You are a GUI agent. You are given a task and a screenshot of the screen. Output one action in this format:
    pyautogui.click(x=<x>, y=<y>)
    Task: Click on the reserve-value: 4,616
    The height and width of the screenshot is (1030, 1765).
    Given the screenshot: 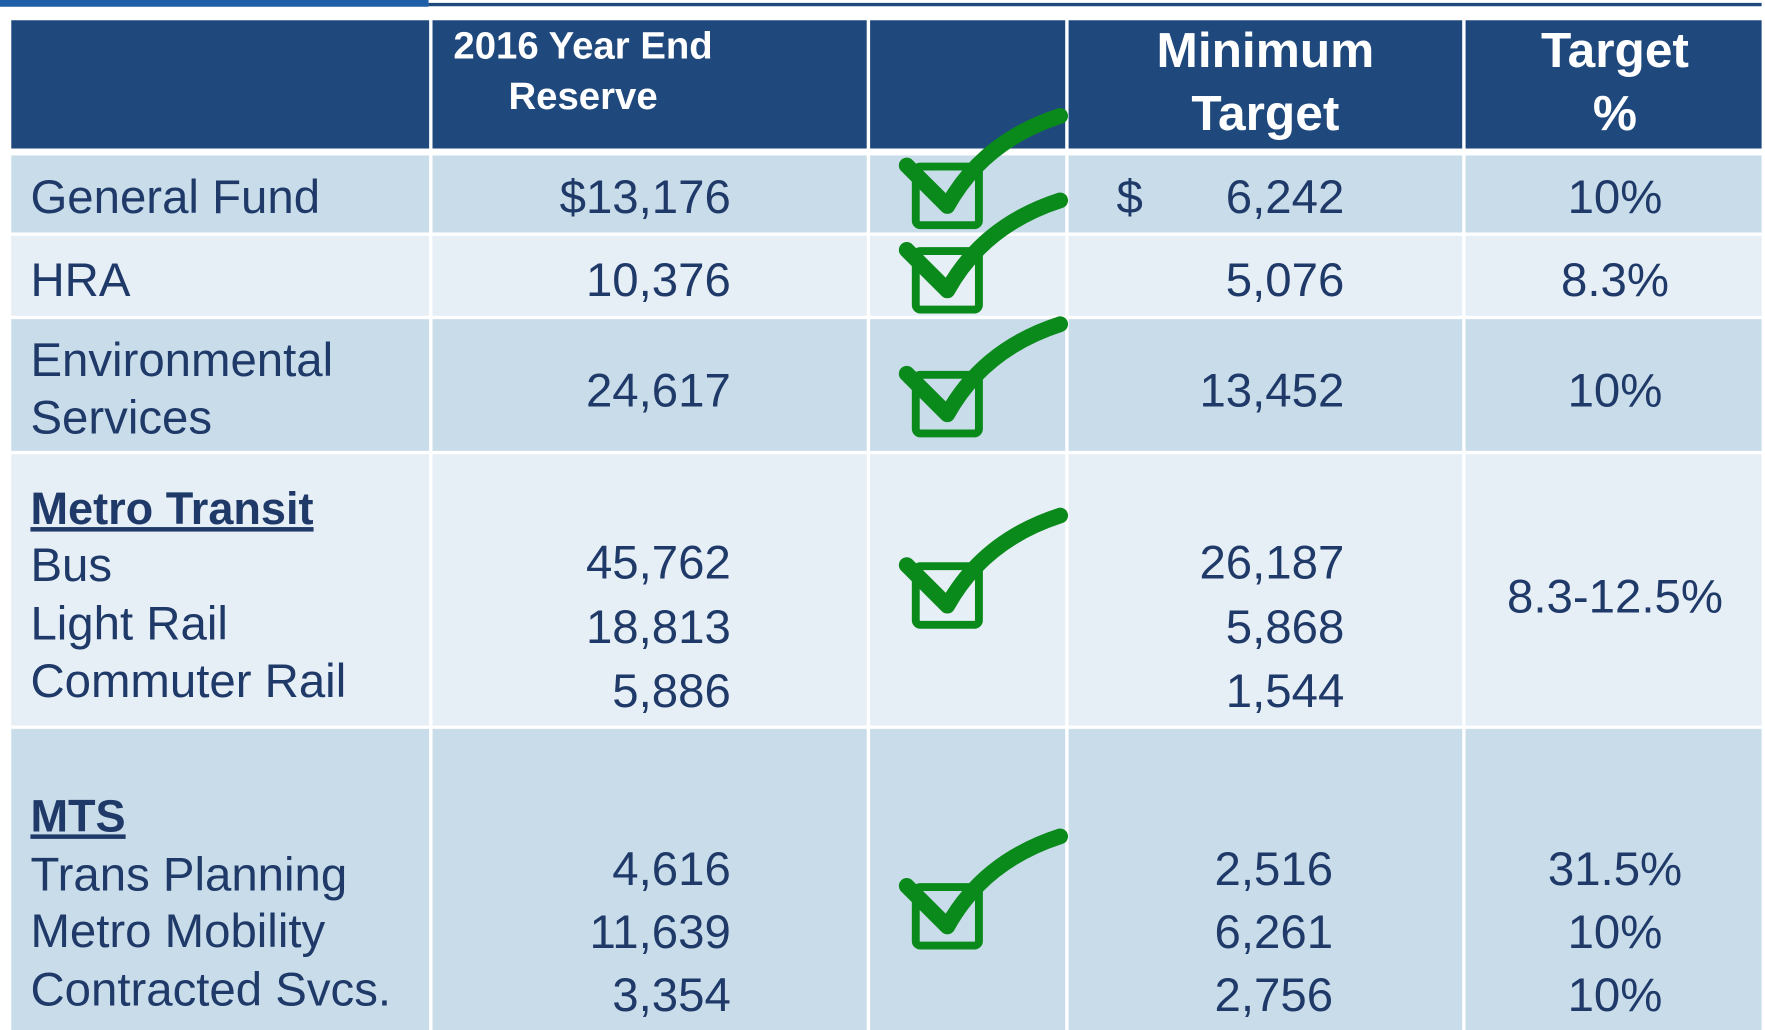 What is the action you would take?
    pyautogui.click(x=671, y=869)
    